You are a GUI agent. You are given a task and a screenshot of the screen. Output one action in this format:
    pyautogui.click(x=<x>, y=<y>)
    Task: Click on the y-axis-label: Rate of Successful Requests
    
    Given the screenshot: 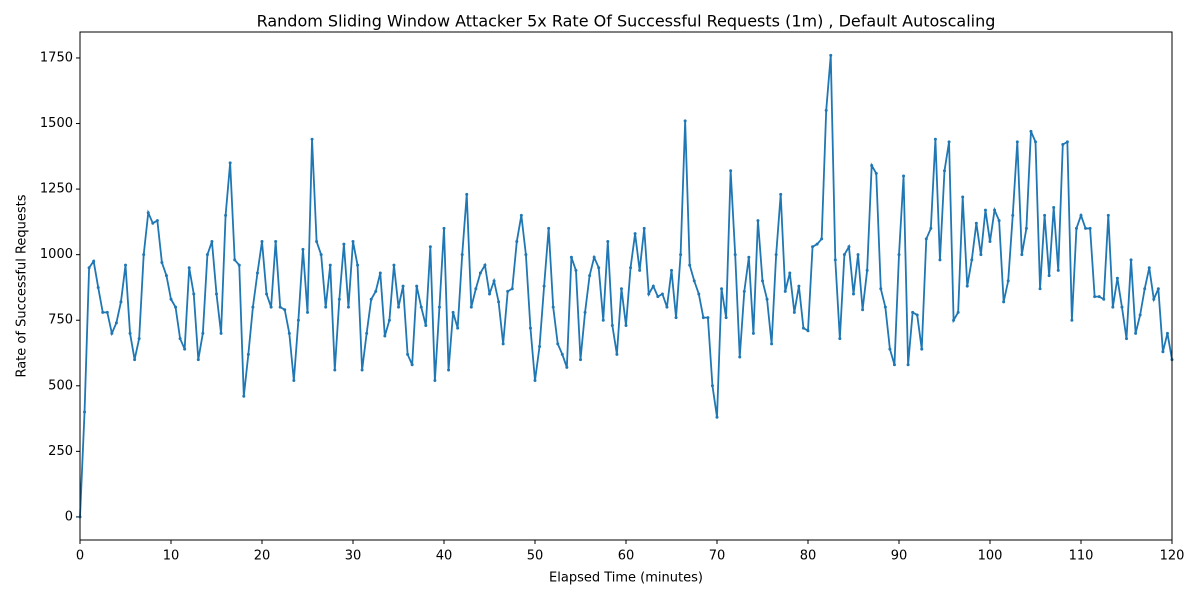 What is the action you would take?
    pyautogui.click(x=22, y=285)
    